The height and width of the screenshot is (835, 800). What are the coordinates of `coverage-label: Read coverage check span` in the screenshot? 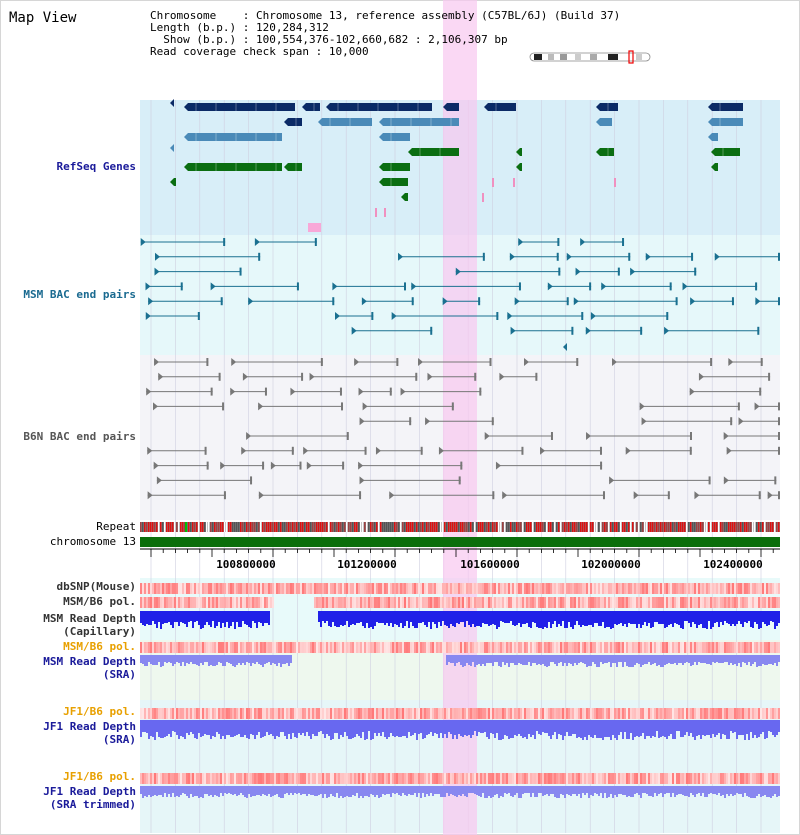 It's located at (229, 51).